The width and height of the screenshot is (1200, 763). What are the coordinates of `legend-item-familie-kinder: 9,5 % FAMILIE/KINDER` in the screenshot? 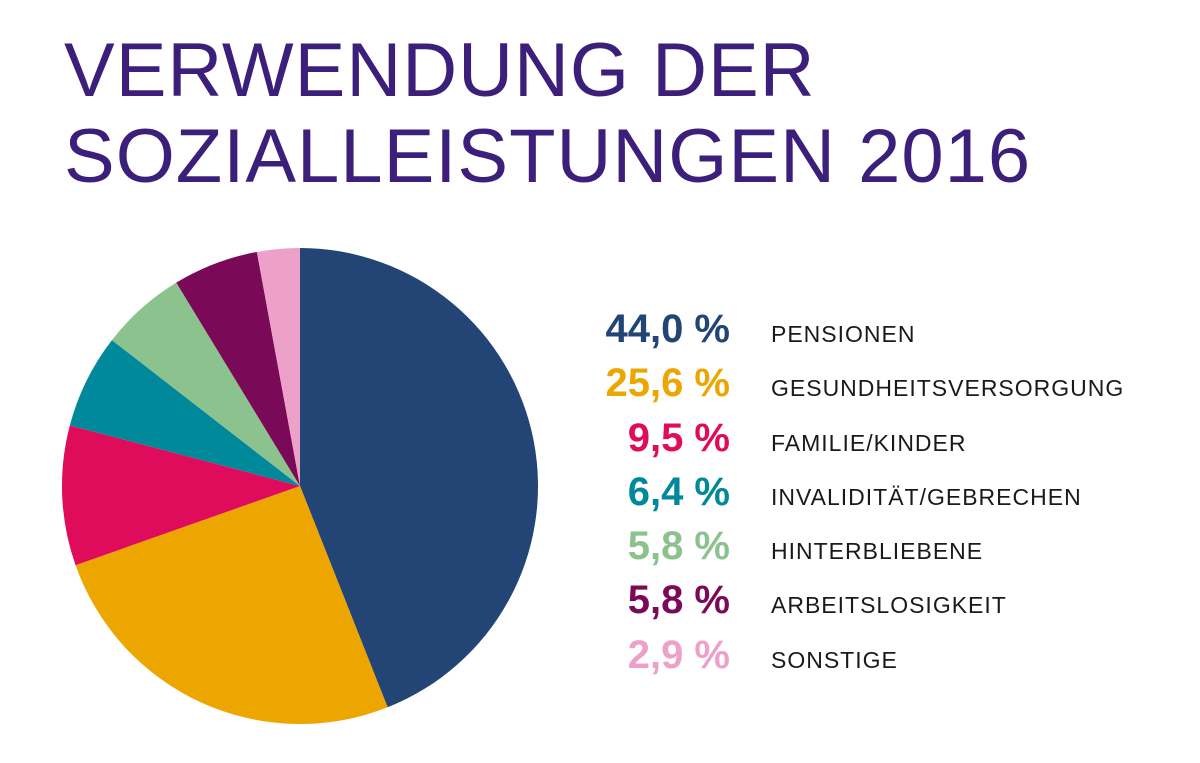 It's located at (885, 438).